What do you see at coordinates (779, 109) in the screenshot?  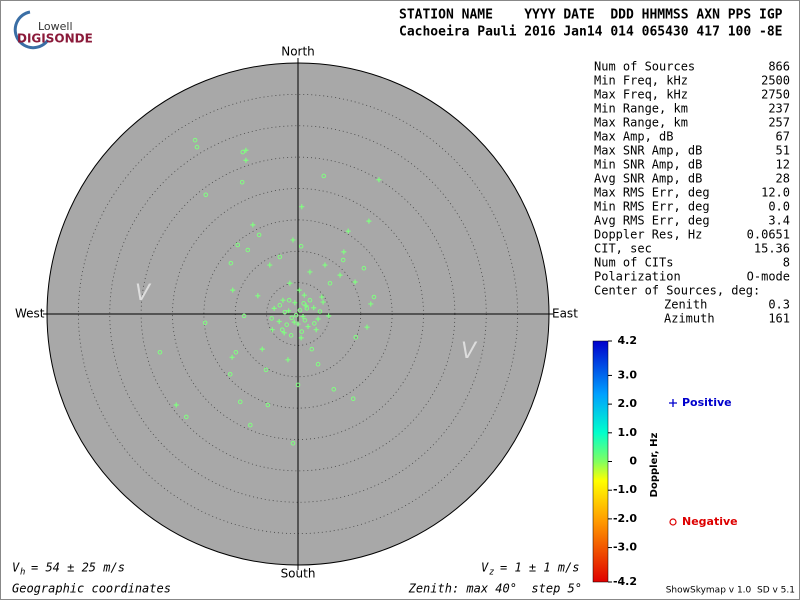 I see `stat-value: 237` at bounding box center [779, 109].